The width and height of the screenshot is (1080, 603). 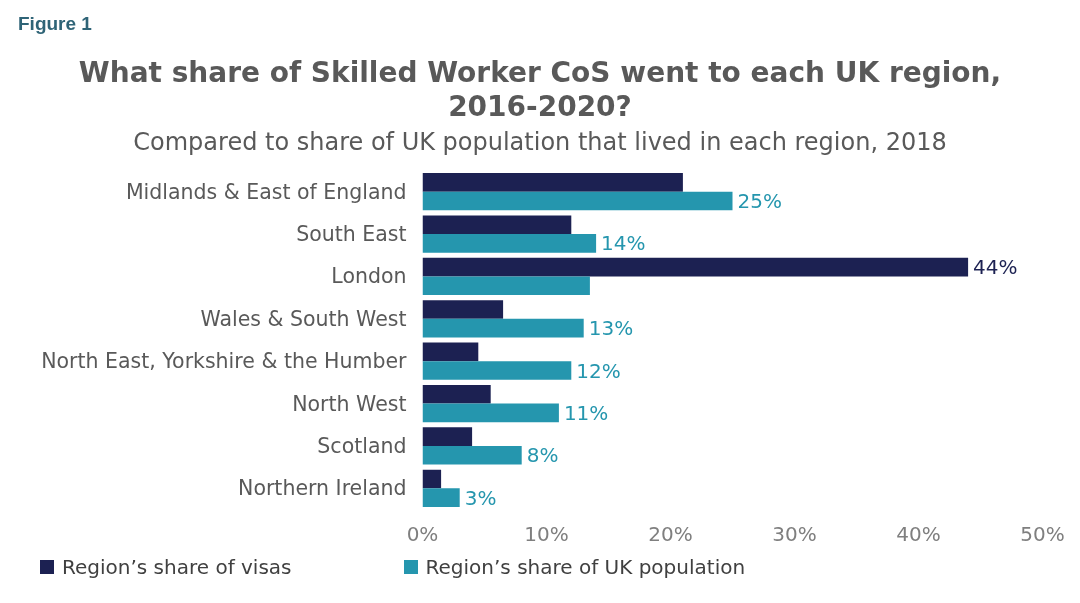 I want to click on x-tick-label: 40%, so click(x=918, y=533).